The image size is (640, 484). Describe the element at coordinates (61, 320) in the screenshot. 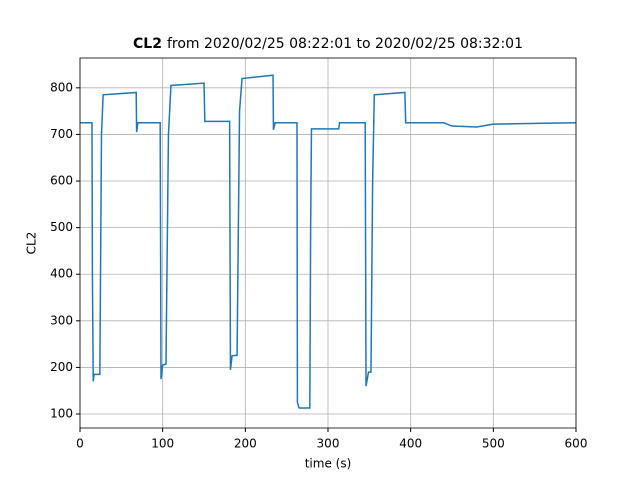

I see `y-tick-label: 300` at that location.